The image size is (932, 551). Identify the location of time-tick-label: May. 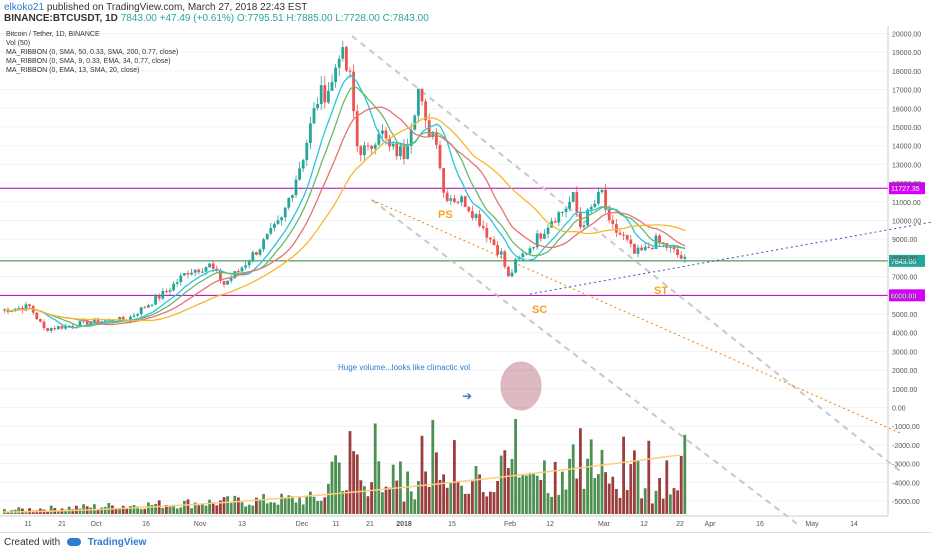
(812, 524).